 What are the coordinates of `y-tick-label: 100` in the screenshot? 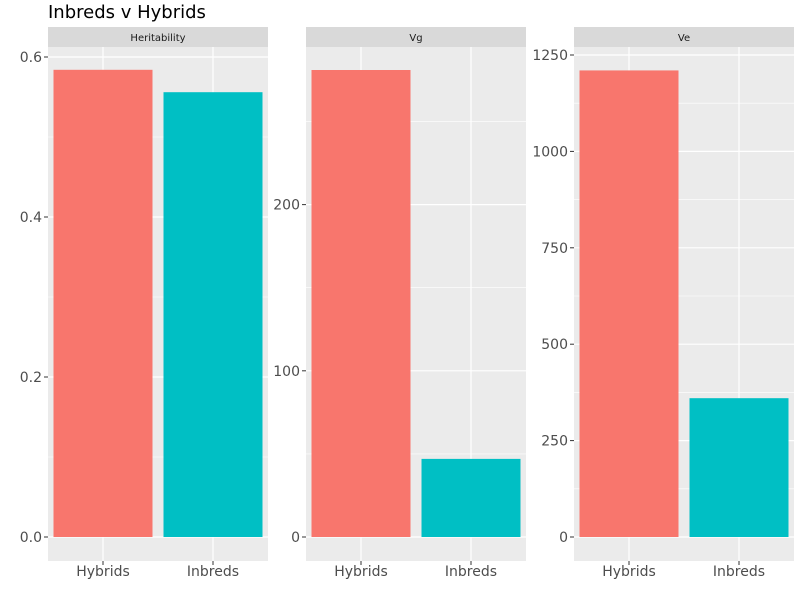 It's located at (286, 372).